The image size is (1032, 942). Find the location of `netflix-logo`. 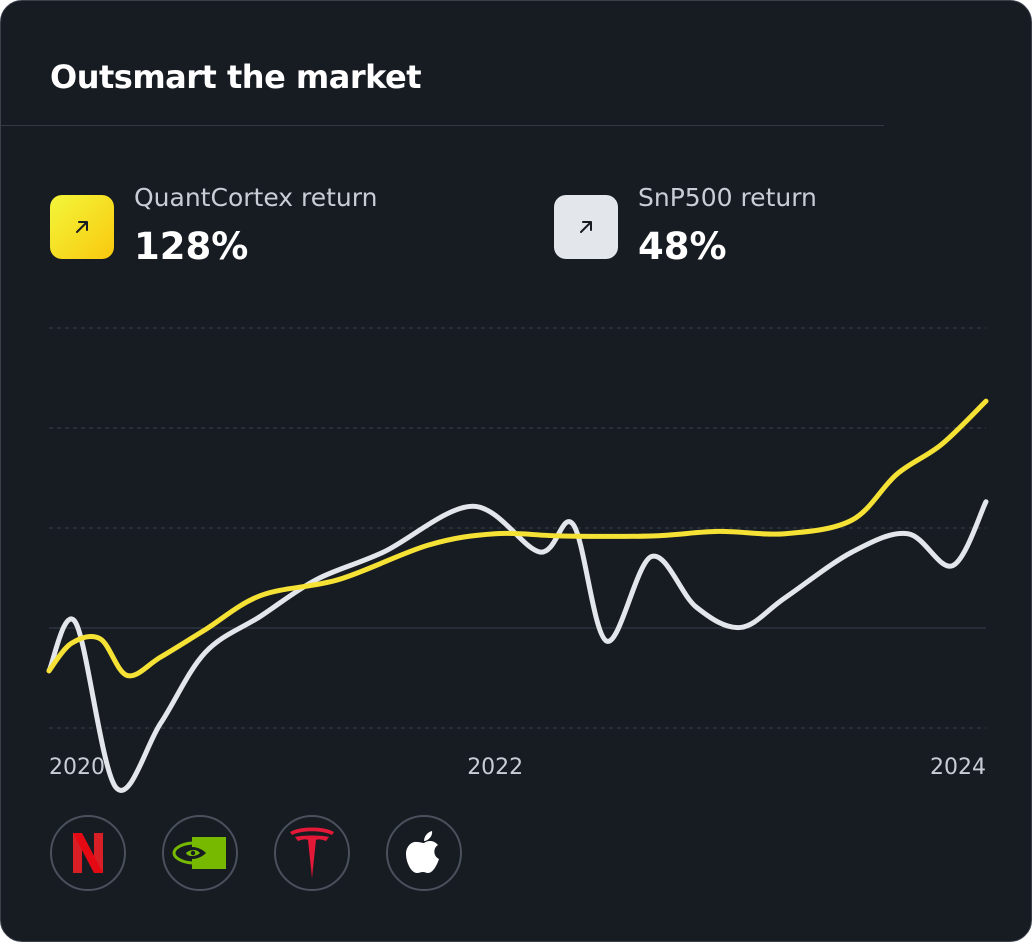

netflix-logo is located at coordinates (88, 853).